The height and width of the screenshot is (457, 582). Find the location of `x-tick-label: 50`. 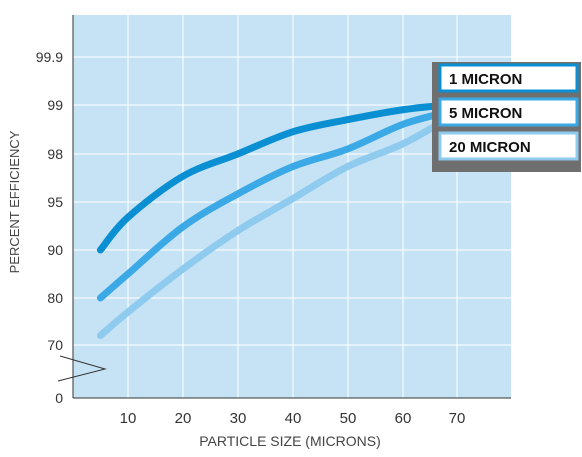

x-tick-label: 50 is located at coordinates (348, 418).